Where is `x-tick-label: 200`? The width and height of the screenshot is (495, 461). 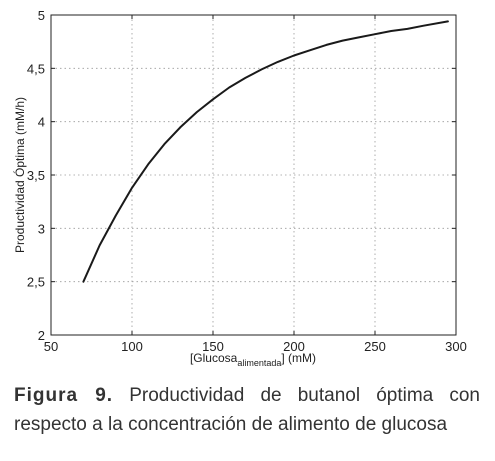 x-tick-label: 200 is located at coordinates (294, 346).